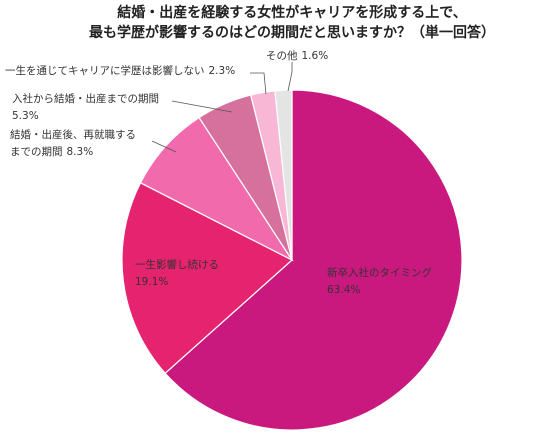 This screenshot has height=434, width=546. What do you see at coordinates (292, 32) in the screenshot?
I see `chart-title: 最も学歴が影響するのはどの期間だと思いますか？（単一回答）` at bounding box center [292, 32].